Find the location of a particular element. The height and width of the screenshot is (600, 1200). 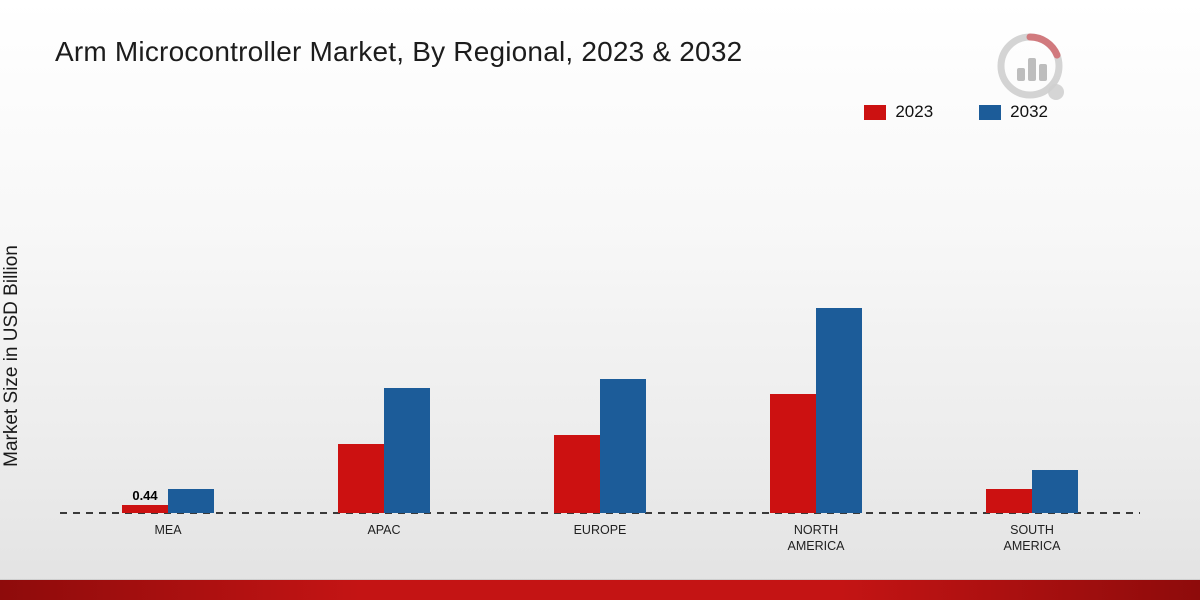

category-label: APAC is located at coordinates (384, 530).